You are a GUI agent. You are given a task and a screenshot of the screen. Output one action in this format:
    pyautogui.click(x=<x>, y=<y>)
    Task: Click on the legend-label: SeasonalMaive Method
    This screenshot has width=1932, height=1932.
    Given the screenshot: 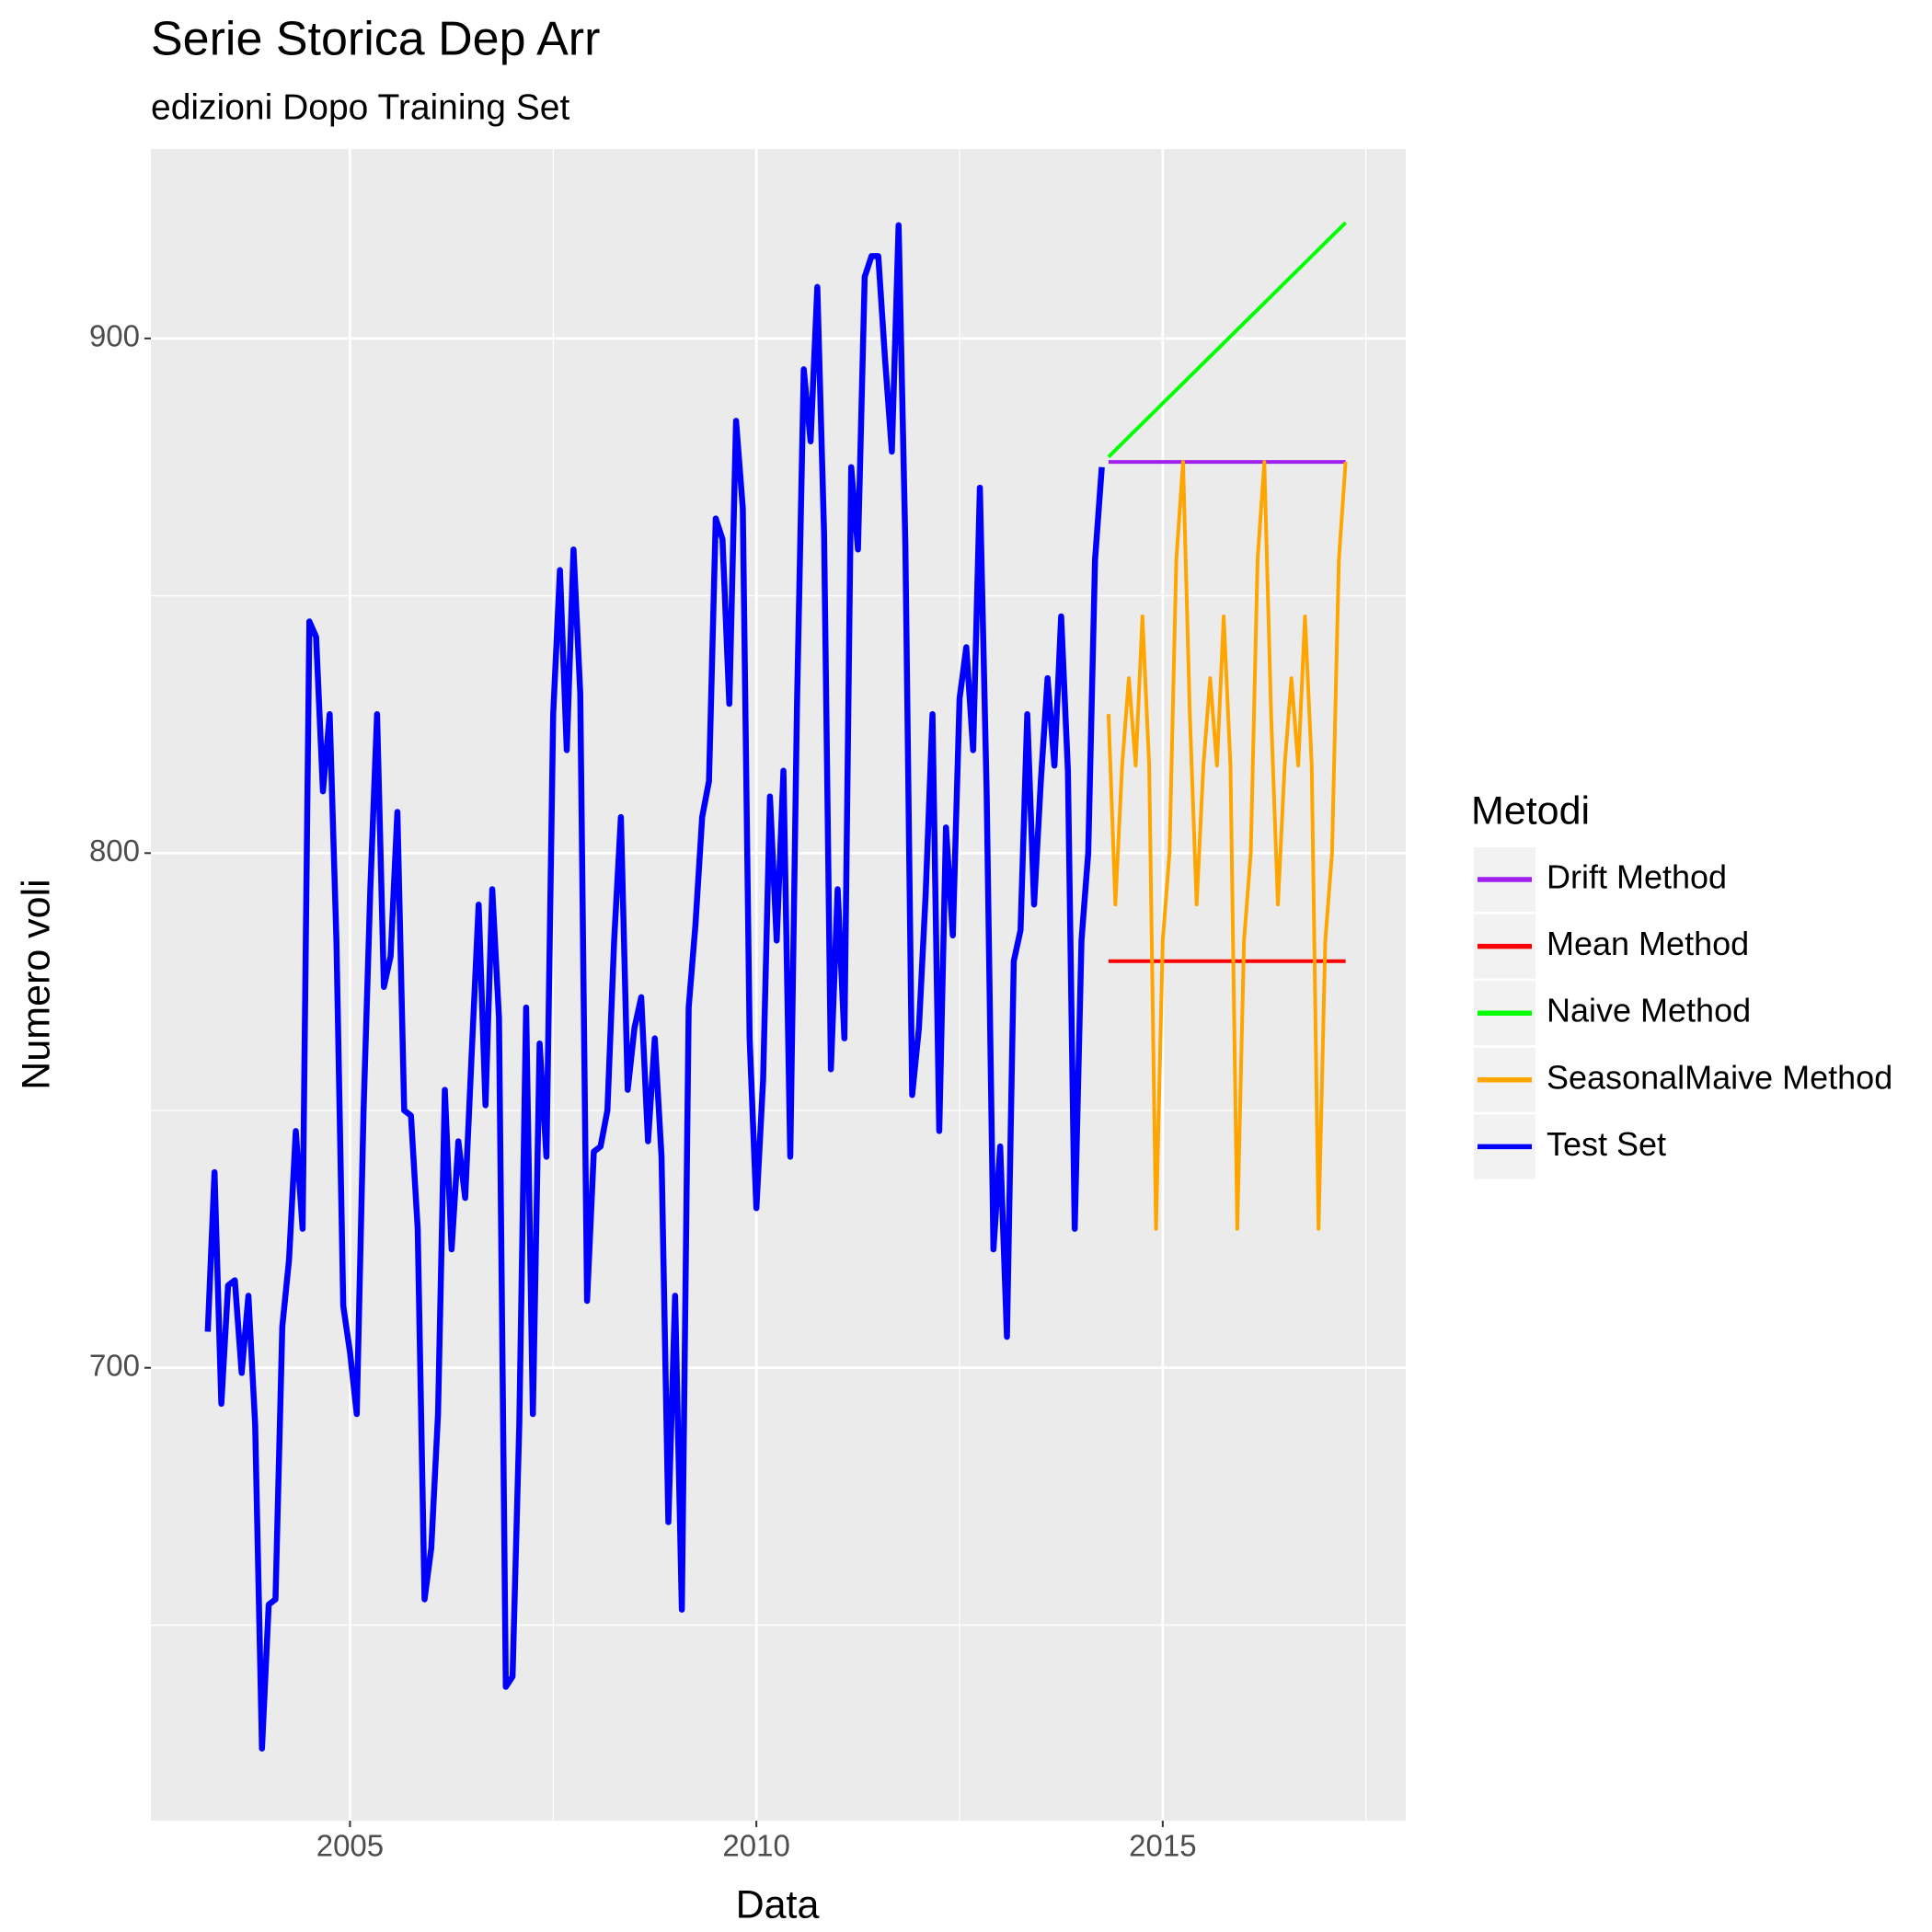 What is the action you would take?
    pyautogui.click(x=1719, y=1077)
    